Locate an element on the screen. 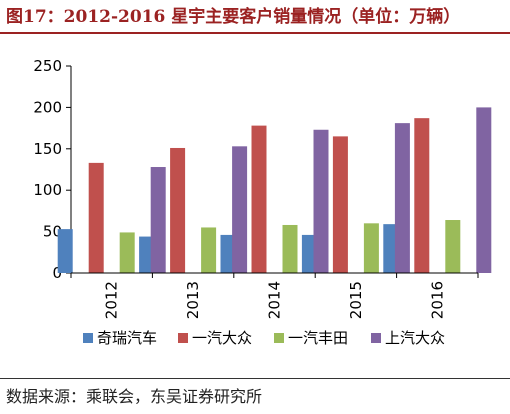  title-divider is located at coordinates (255, 33).